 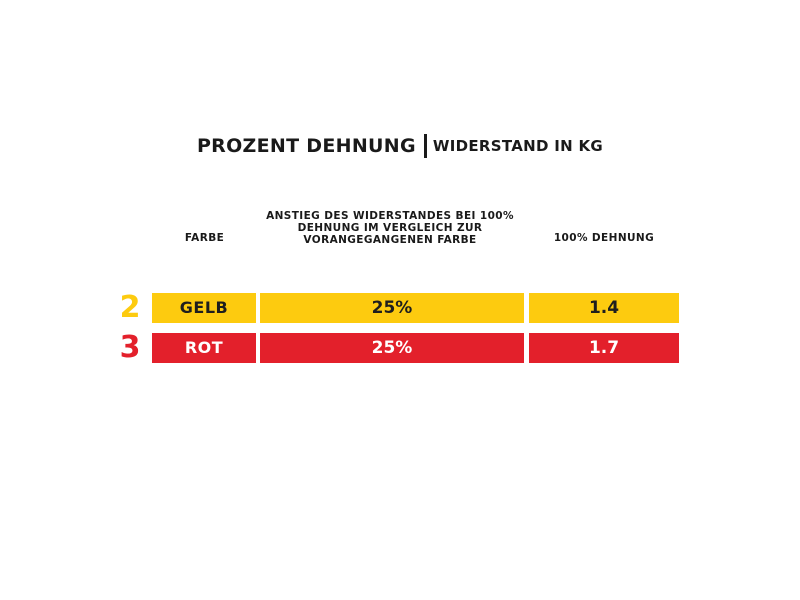 What do you see at coordinates (130, 347) in the screenshot?
I see `row-number: 3` at bounding box center [130, 347].